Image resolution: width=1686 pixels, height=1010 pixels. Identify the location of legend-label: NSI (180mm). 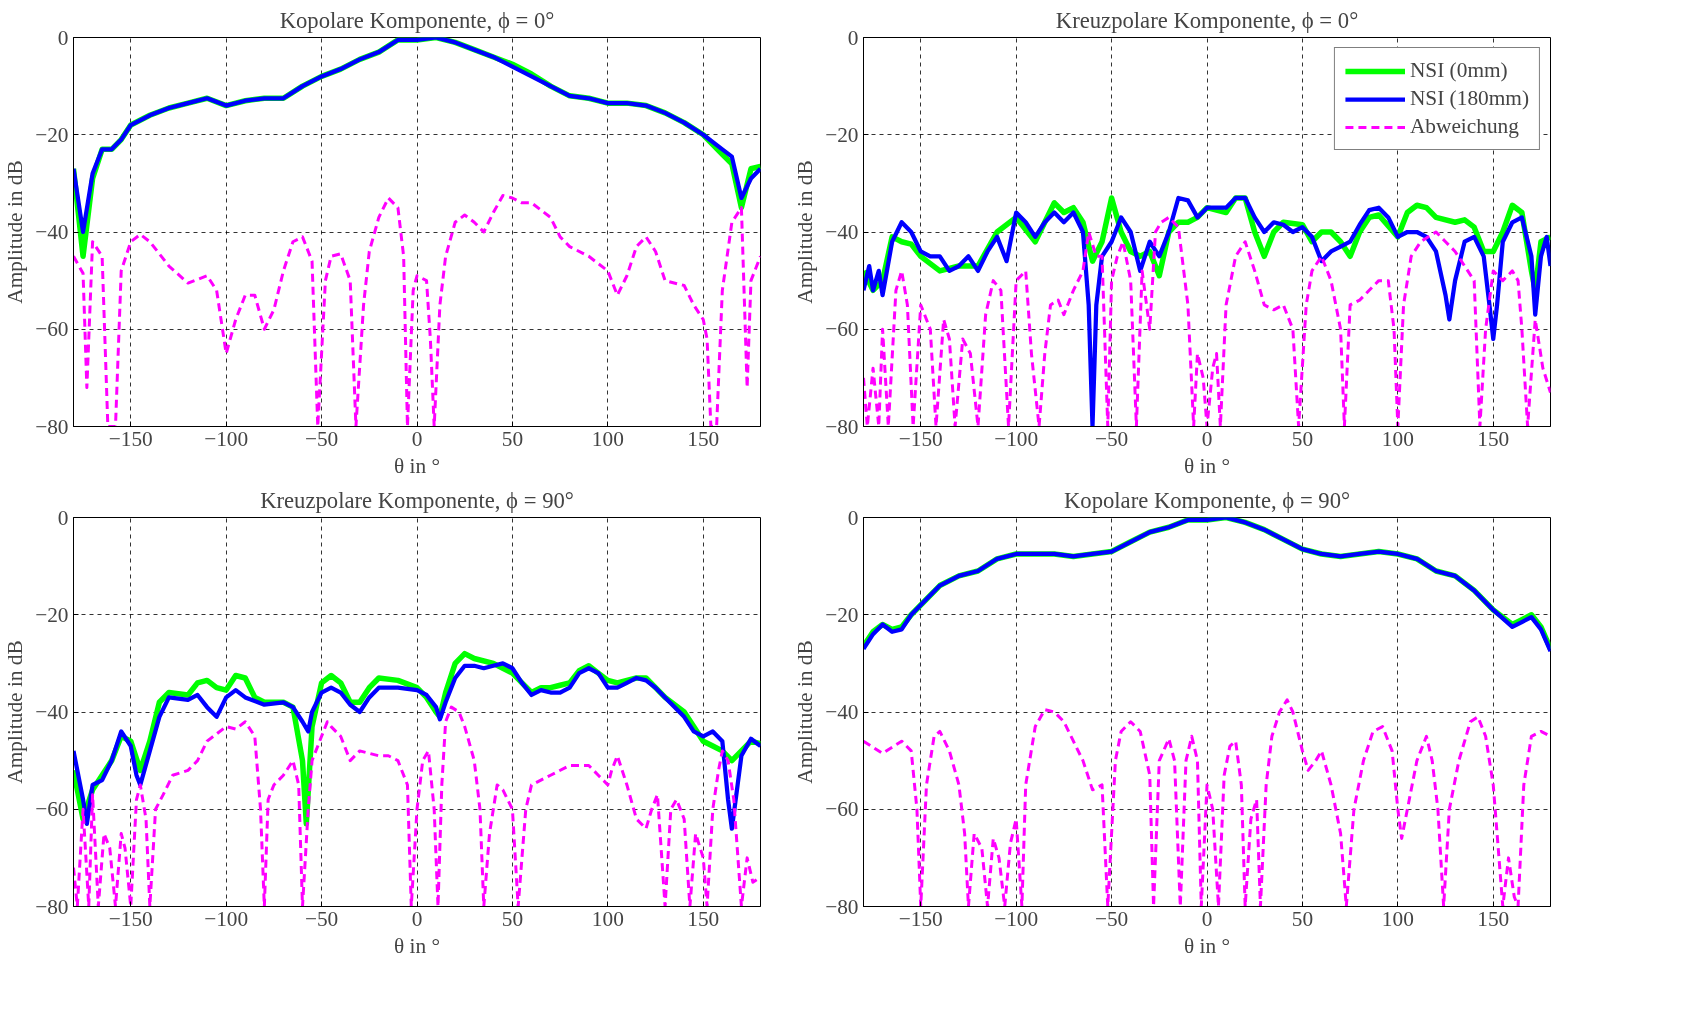
(1469, 98).